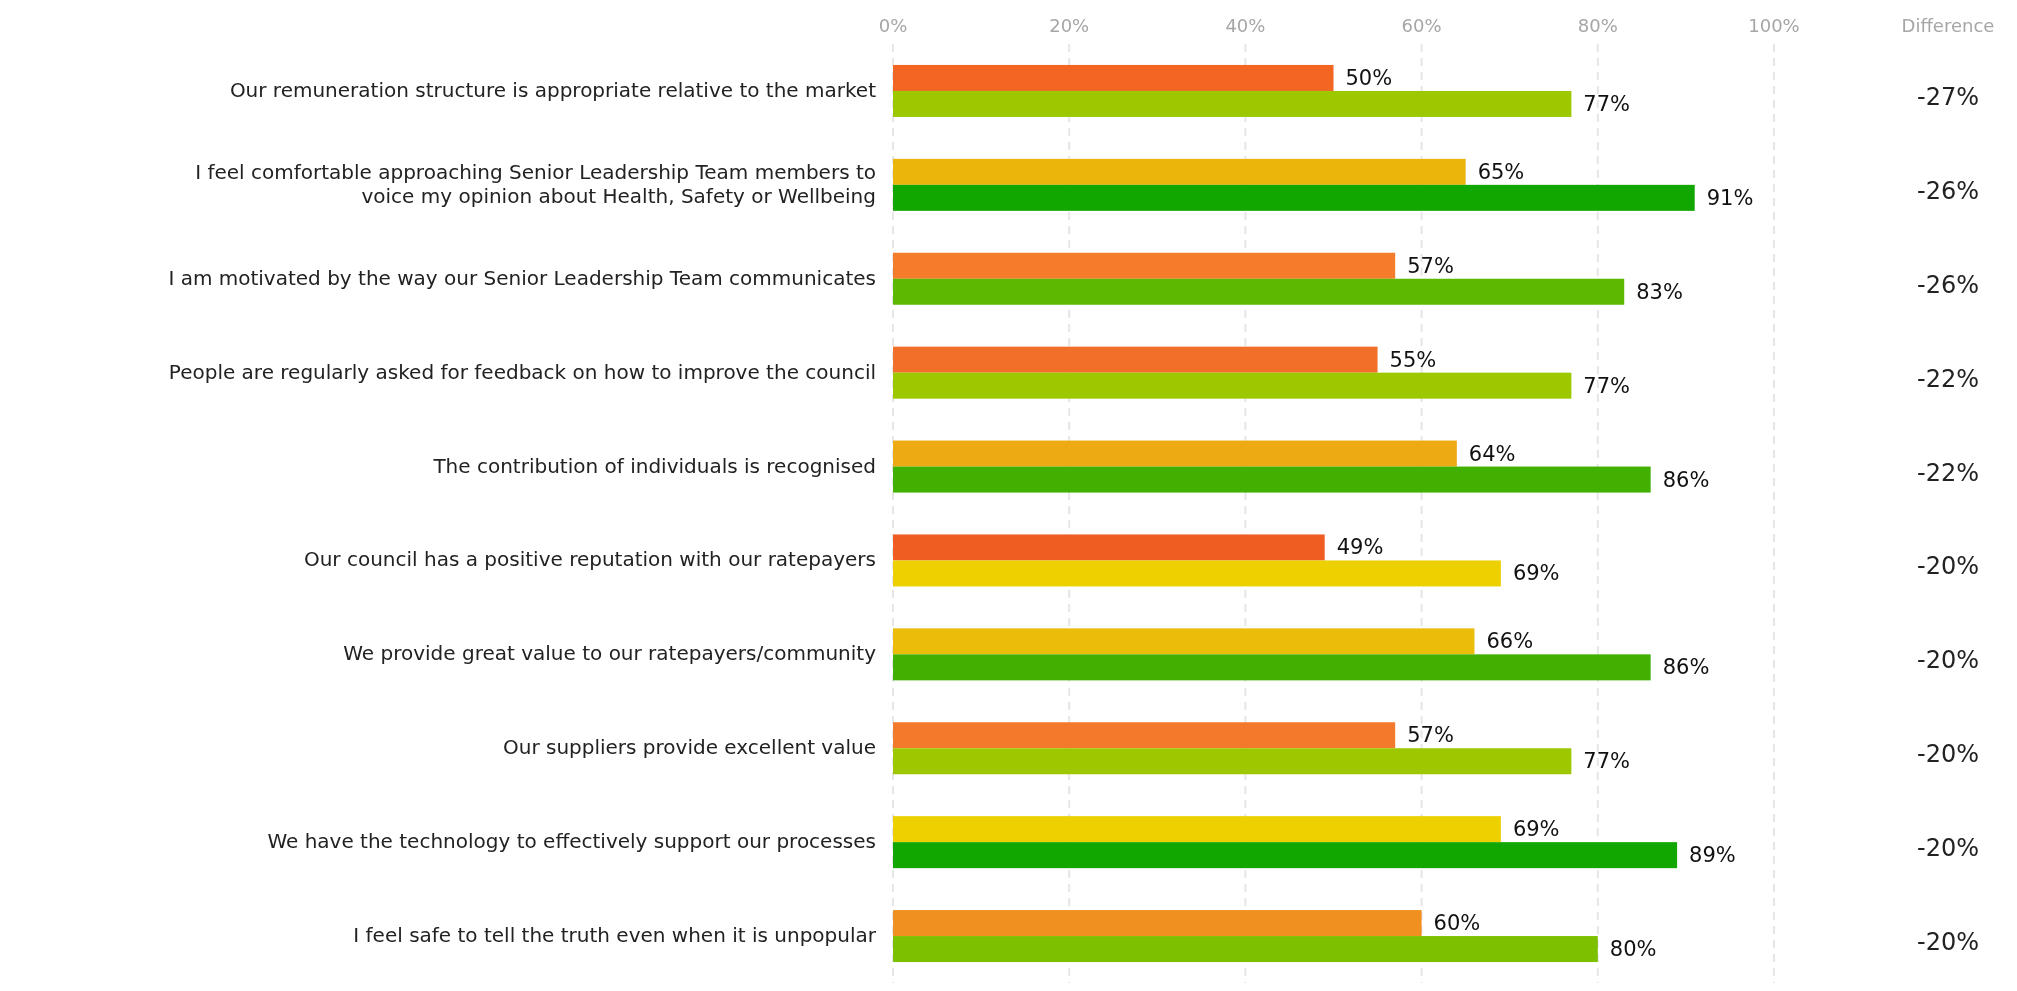 This screenshot has height=991, width=2017. What do you see at coordinates (1069, 25) in the screenshot?
I see `x-tick-label: 20%` at bounding box center [1069, 25].